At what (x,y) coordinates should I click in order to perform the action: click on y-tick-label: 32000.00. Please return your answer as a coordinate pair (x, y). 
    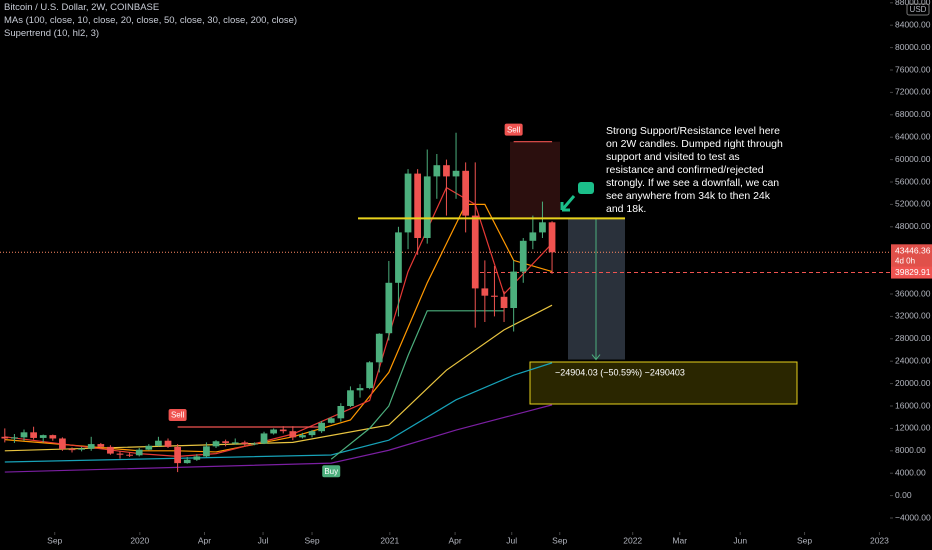
    Looking at the image, I should click on (913, 316).